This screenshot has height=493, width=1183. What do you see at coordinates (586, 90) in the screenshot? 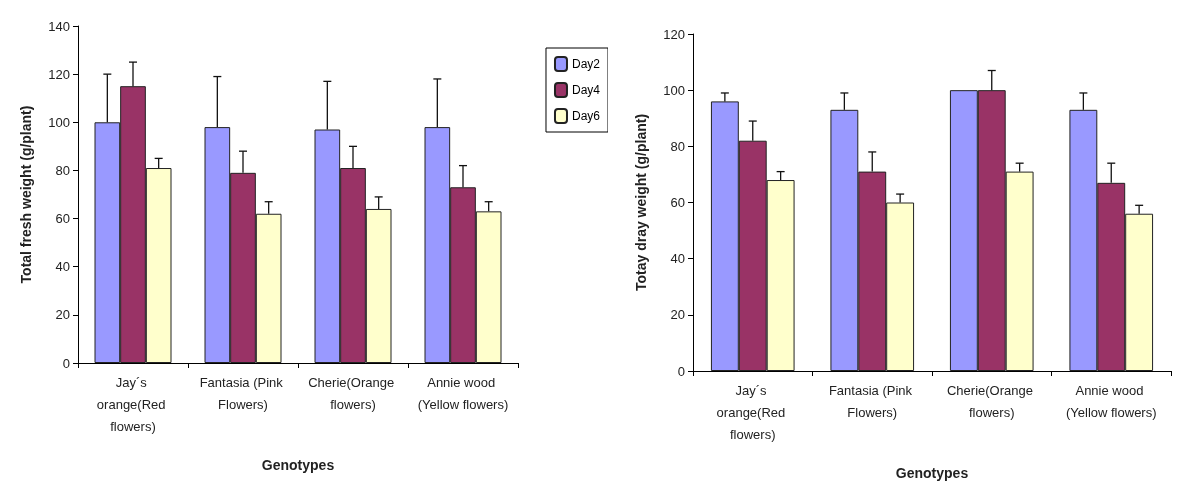
I see `legend-label: Day4` at bounding box center [586, 90].